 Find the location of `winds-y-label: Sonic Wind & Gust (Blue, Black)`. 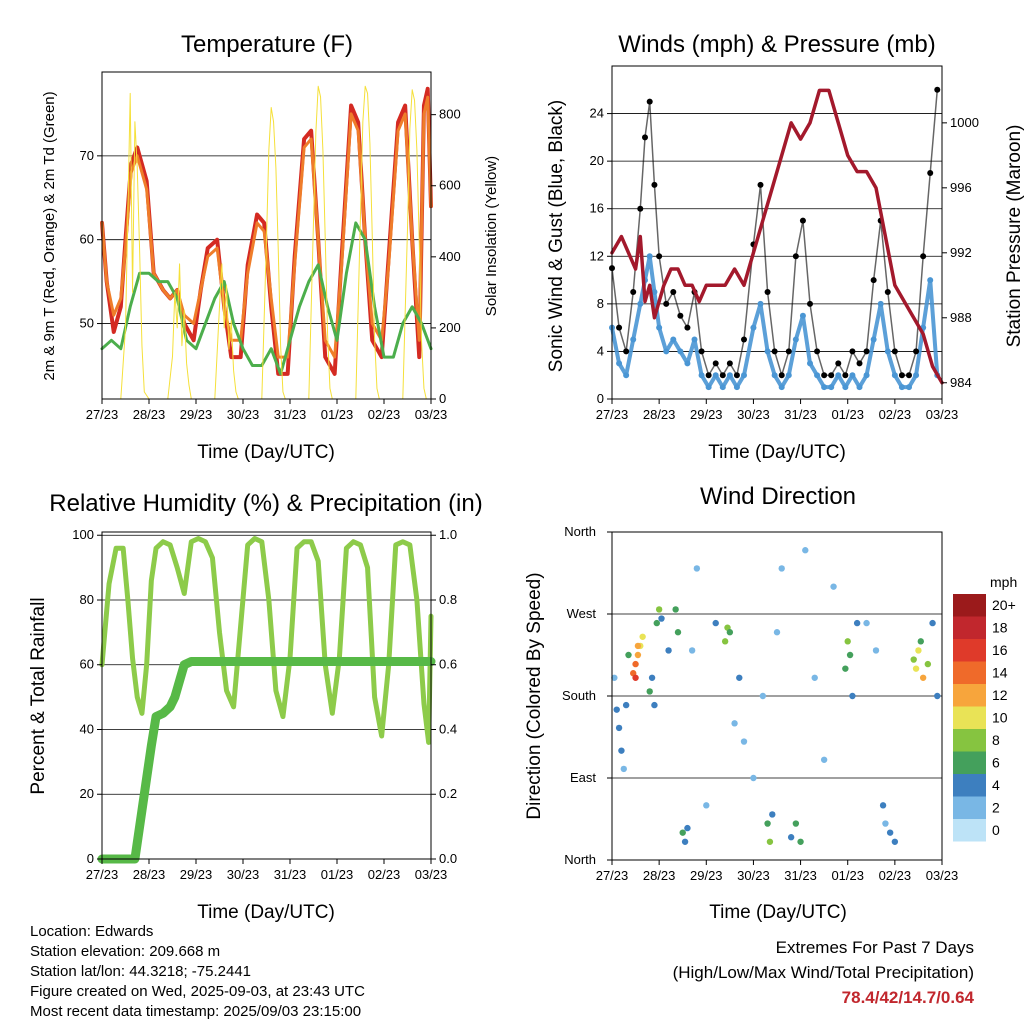

winds-y-label: Sonic Wind & Gust (Blue, Black) is located at coordinates (556, 236).